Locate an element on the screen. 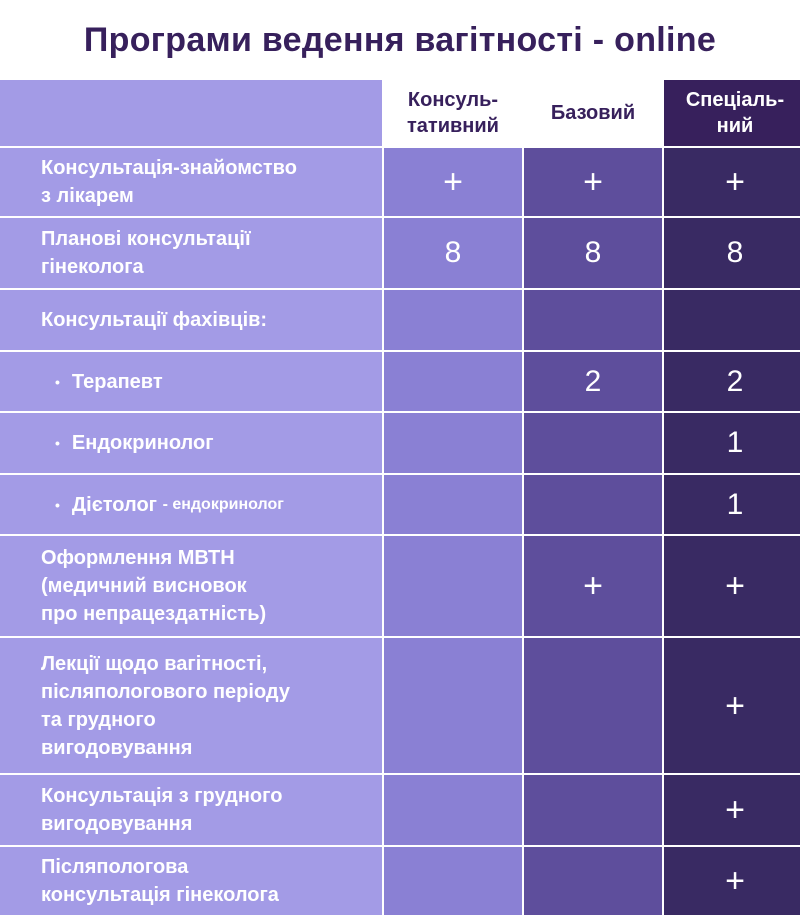 The width and height of the screenshot is (800, 915). header-special: Спеціаль- ний is located at coordinates (732, 113).